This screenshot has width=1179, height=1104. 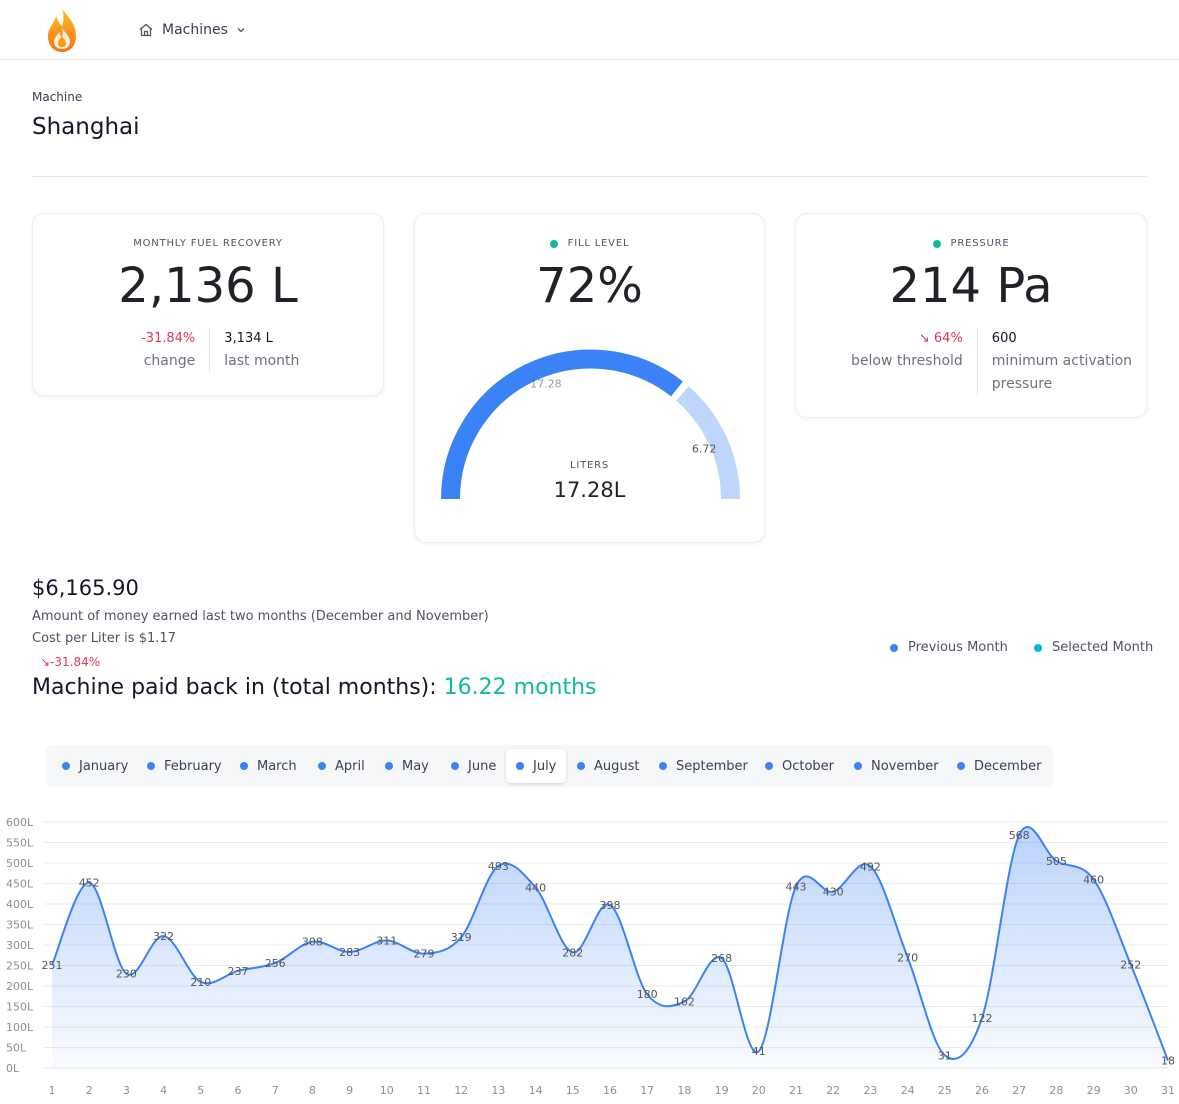 What do you see at coordinates (312, 942) in the screenshot?
I see `data-label: 308` at bounding box center [312, 942].